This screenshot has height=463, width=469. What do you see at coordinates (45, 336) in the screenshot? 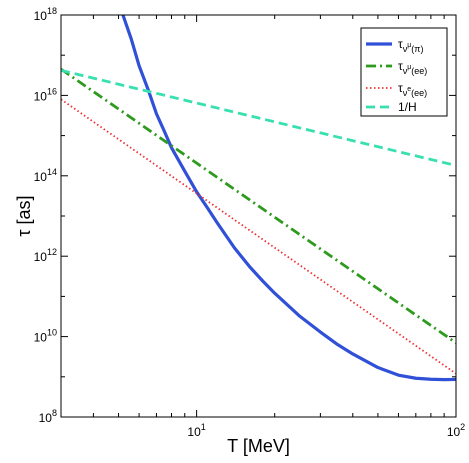
I see `y-tick-label: 1010` at bounding box center [45, 336].